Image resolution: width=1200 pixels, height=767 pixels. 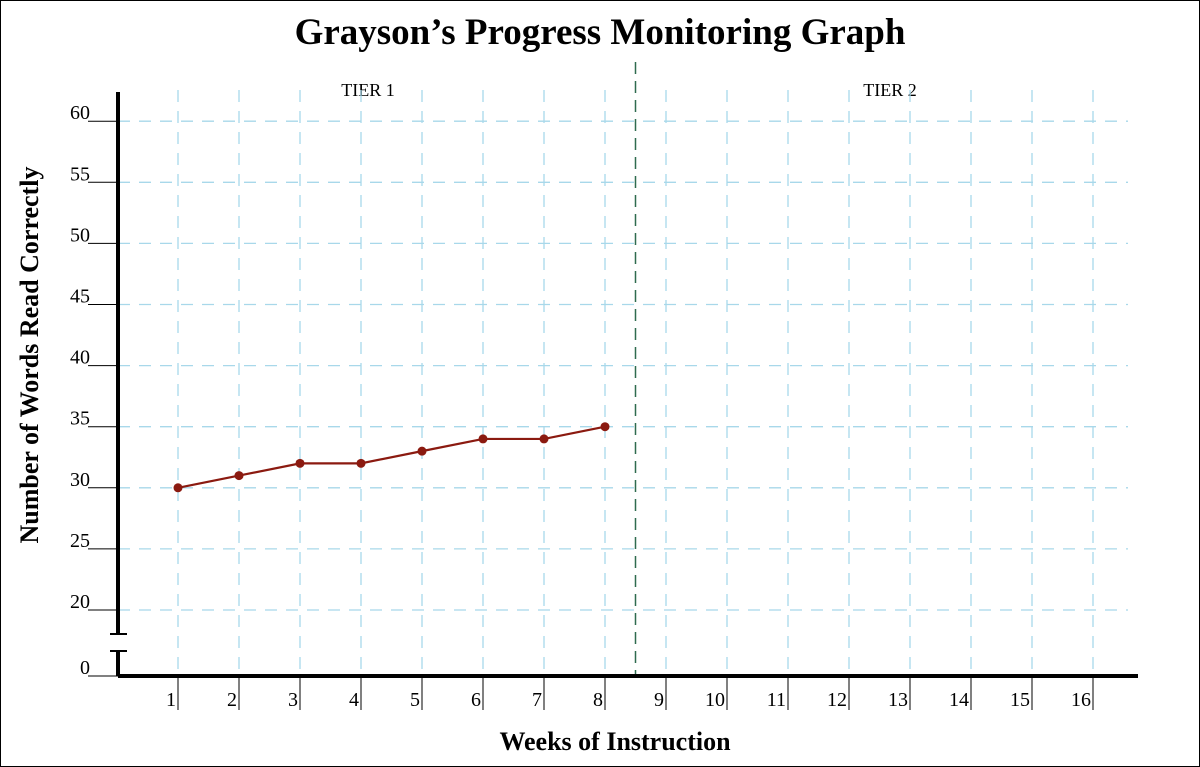 I want to click on x-tick-label: 16, so click(x=1081, y=700).